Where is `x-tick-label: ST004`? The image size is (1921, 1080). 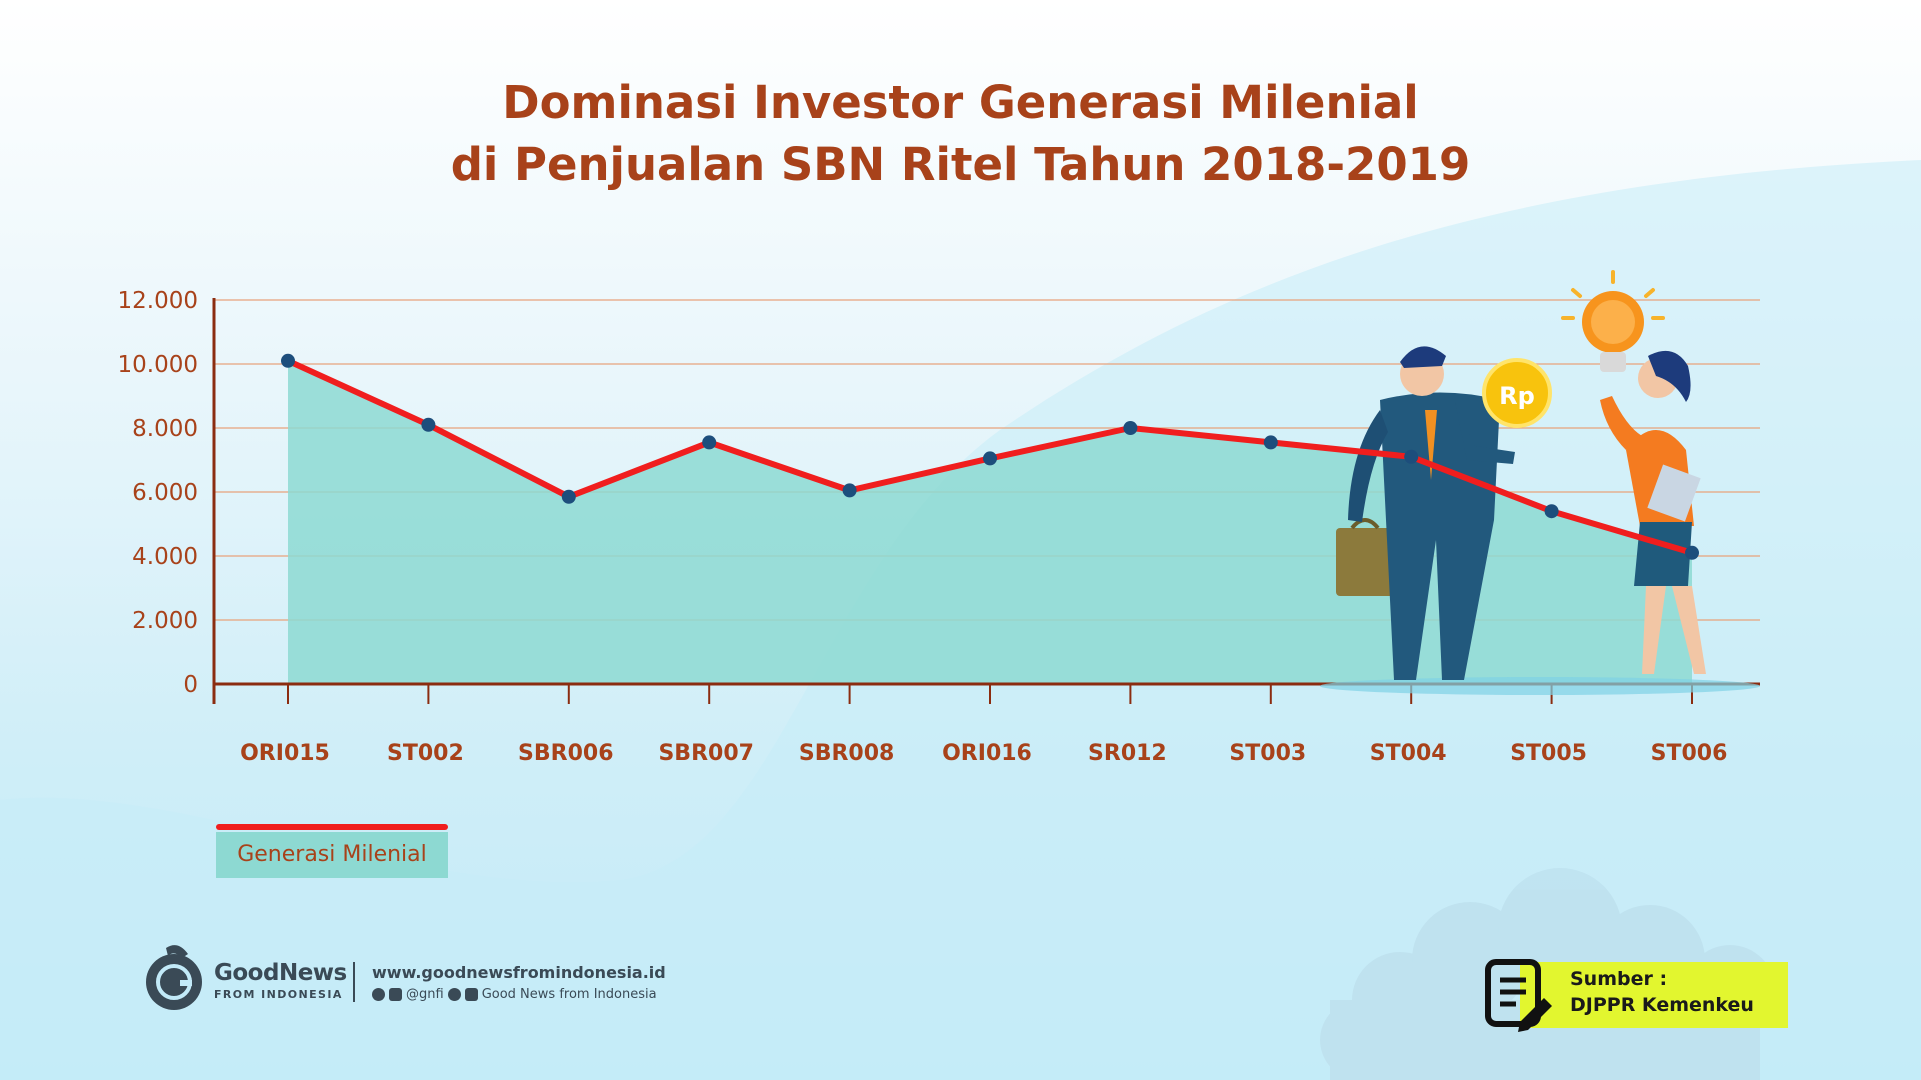
x-tick-label: ST004 is located at coordinates (1408, 753).